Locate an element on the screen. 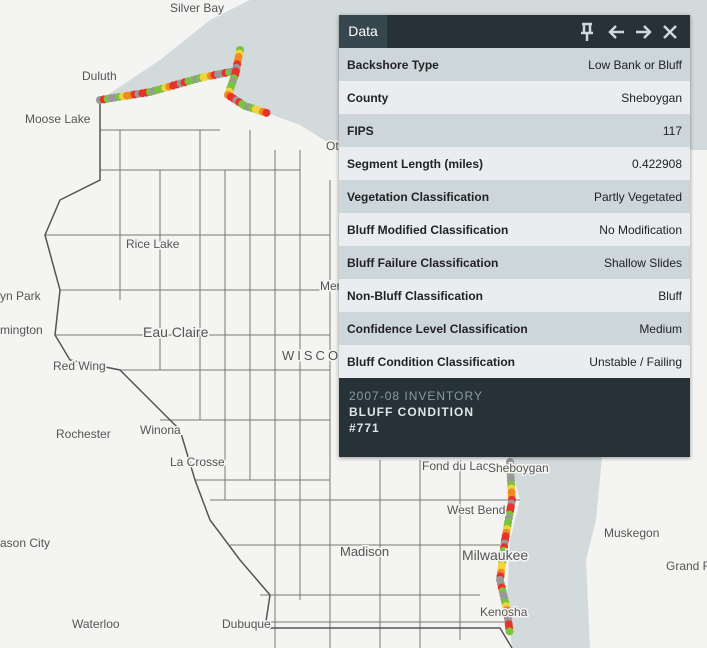 The height and width of the screenshot is (648, 707). attribute-value: Partly Vegetated is located at coordinates (637, 196).